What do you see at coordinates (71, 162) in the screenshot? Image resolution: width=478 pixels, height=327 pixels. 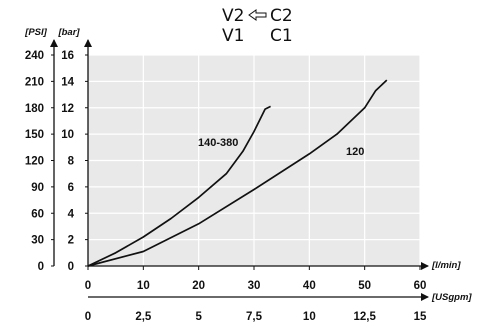 I see `y-tick-label-bar: 8` at bounding box center [71, 162].